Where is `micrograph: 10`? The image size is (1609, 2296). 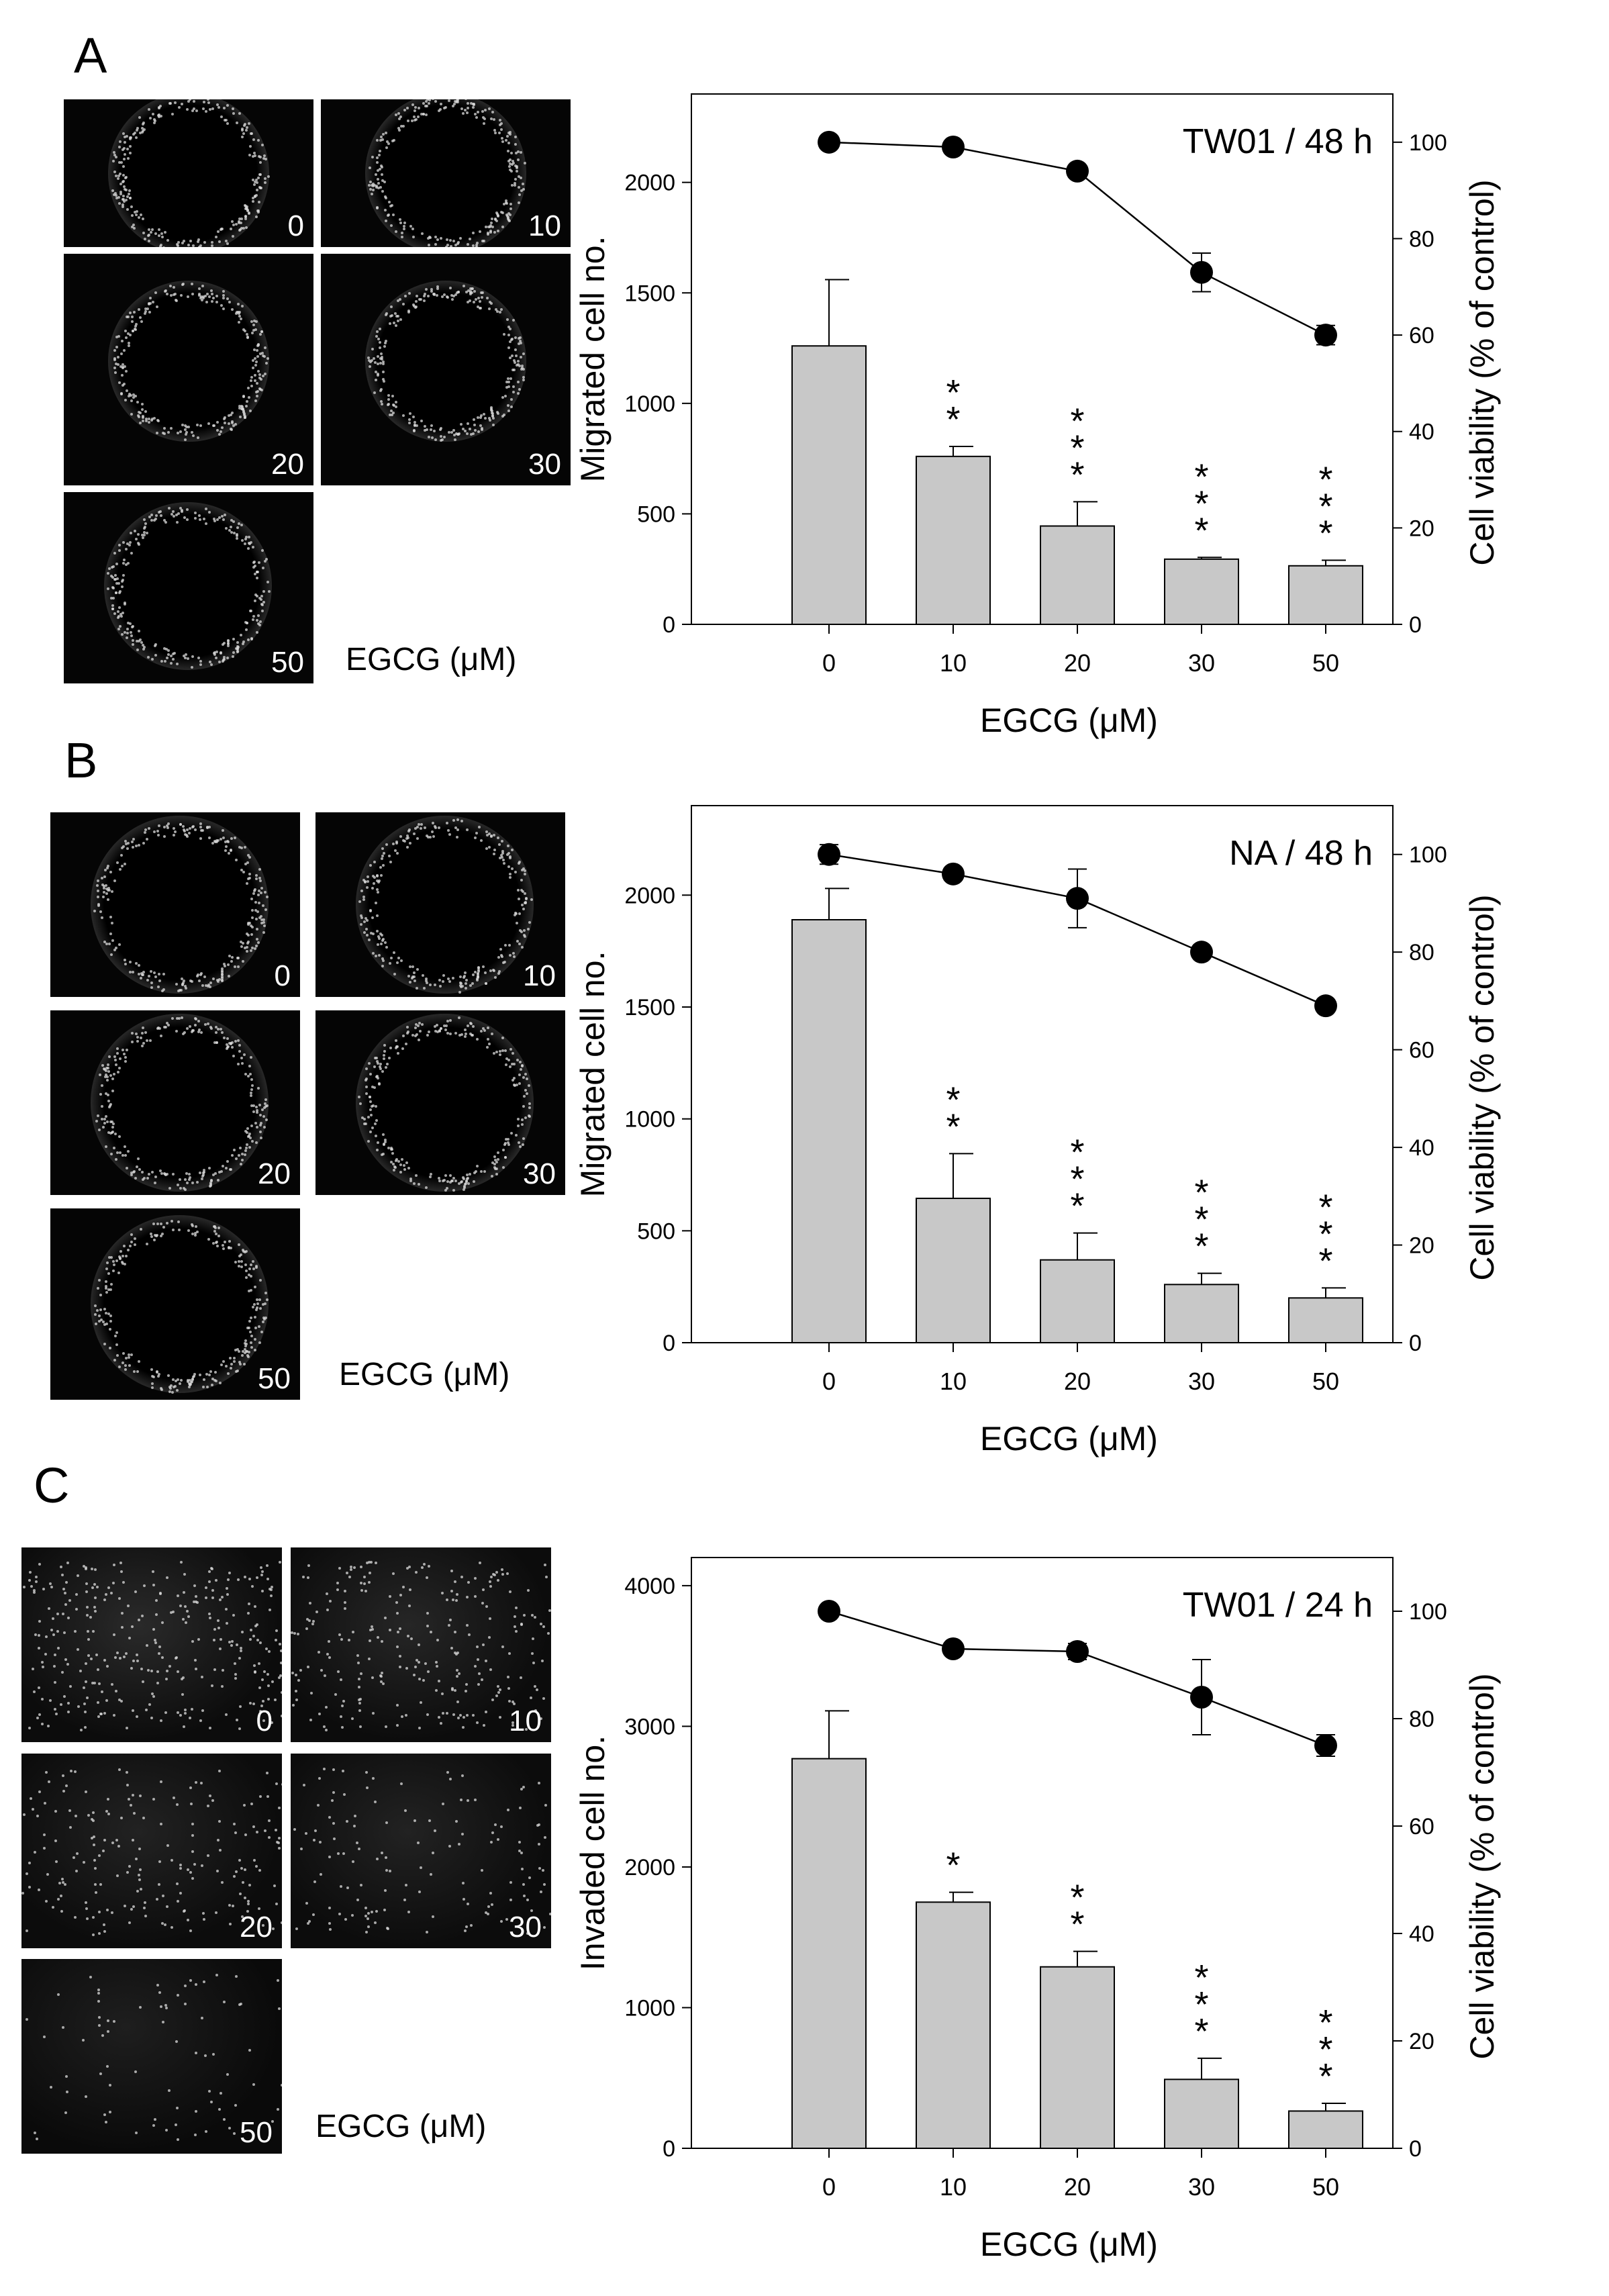
micrograph: 10 is located at coordinates (446, 173).